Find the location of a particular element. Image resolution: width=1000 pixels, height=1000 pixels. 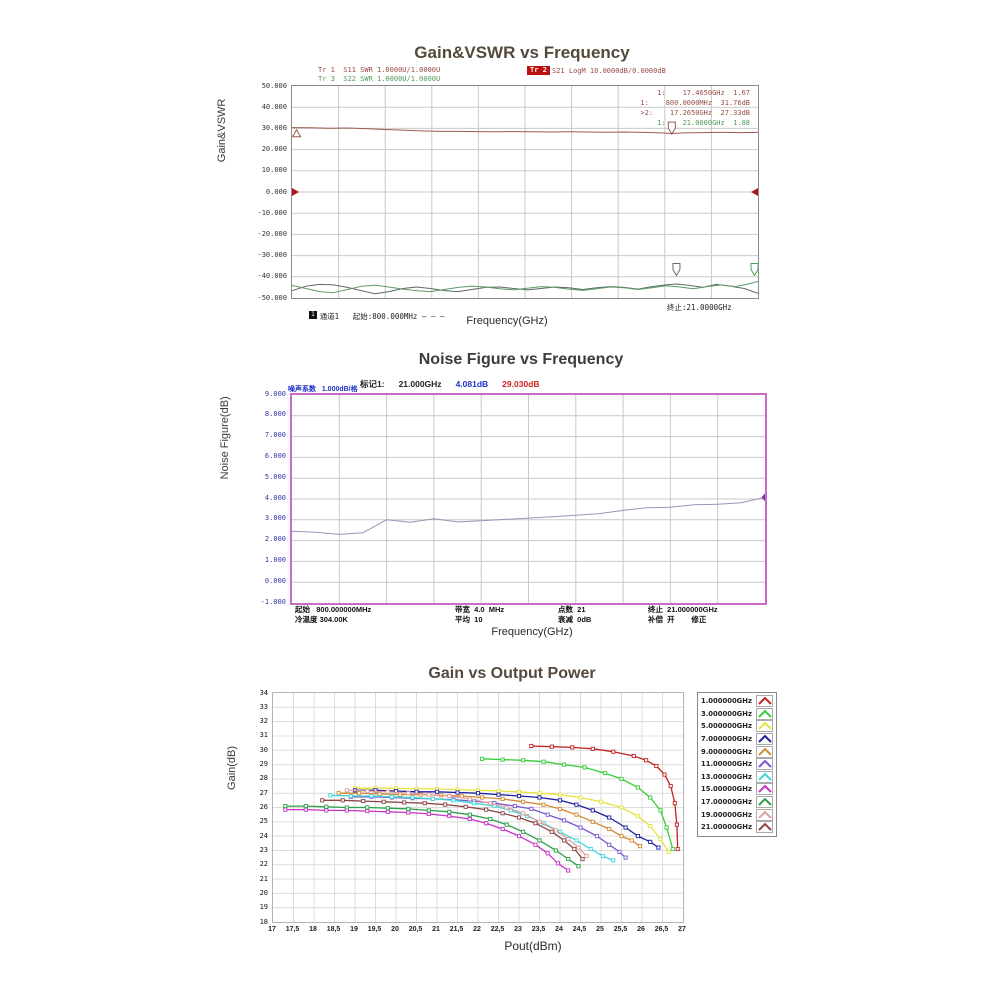

chart2-footer-column: 带宽 4.0 MHz 平均 10 is located at coordinates (479, 614).